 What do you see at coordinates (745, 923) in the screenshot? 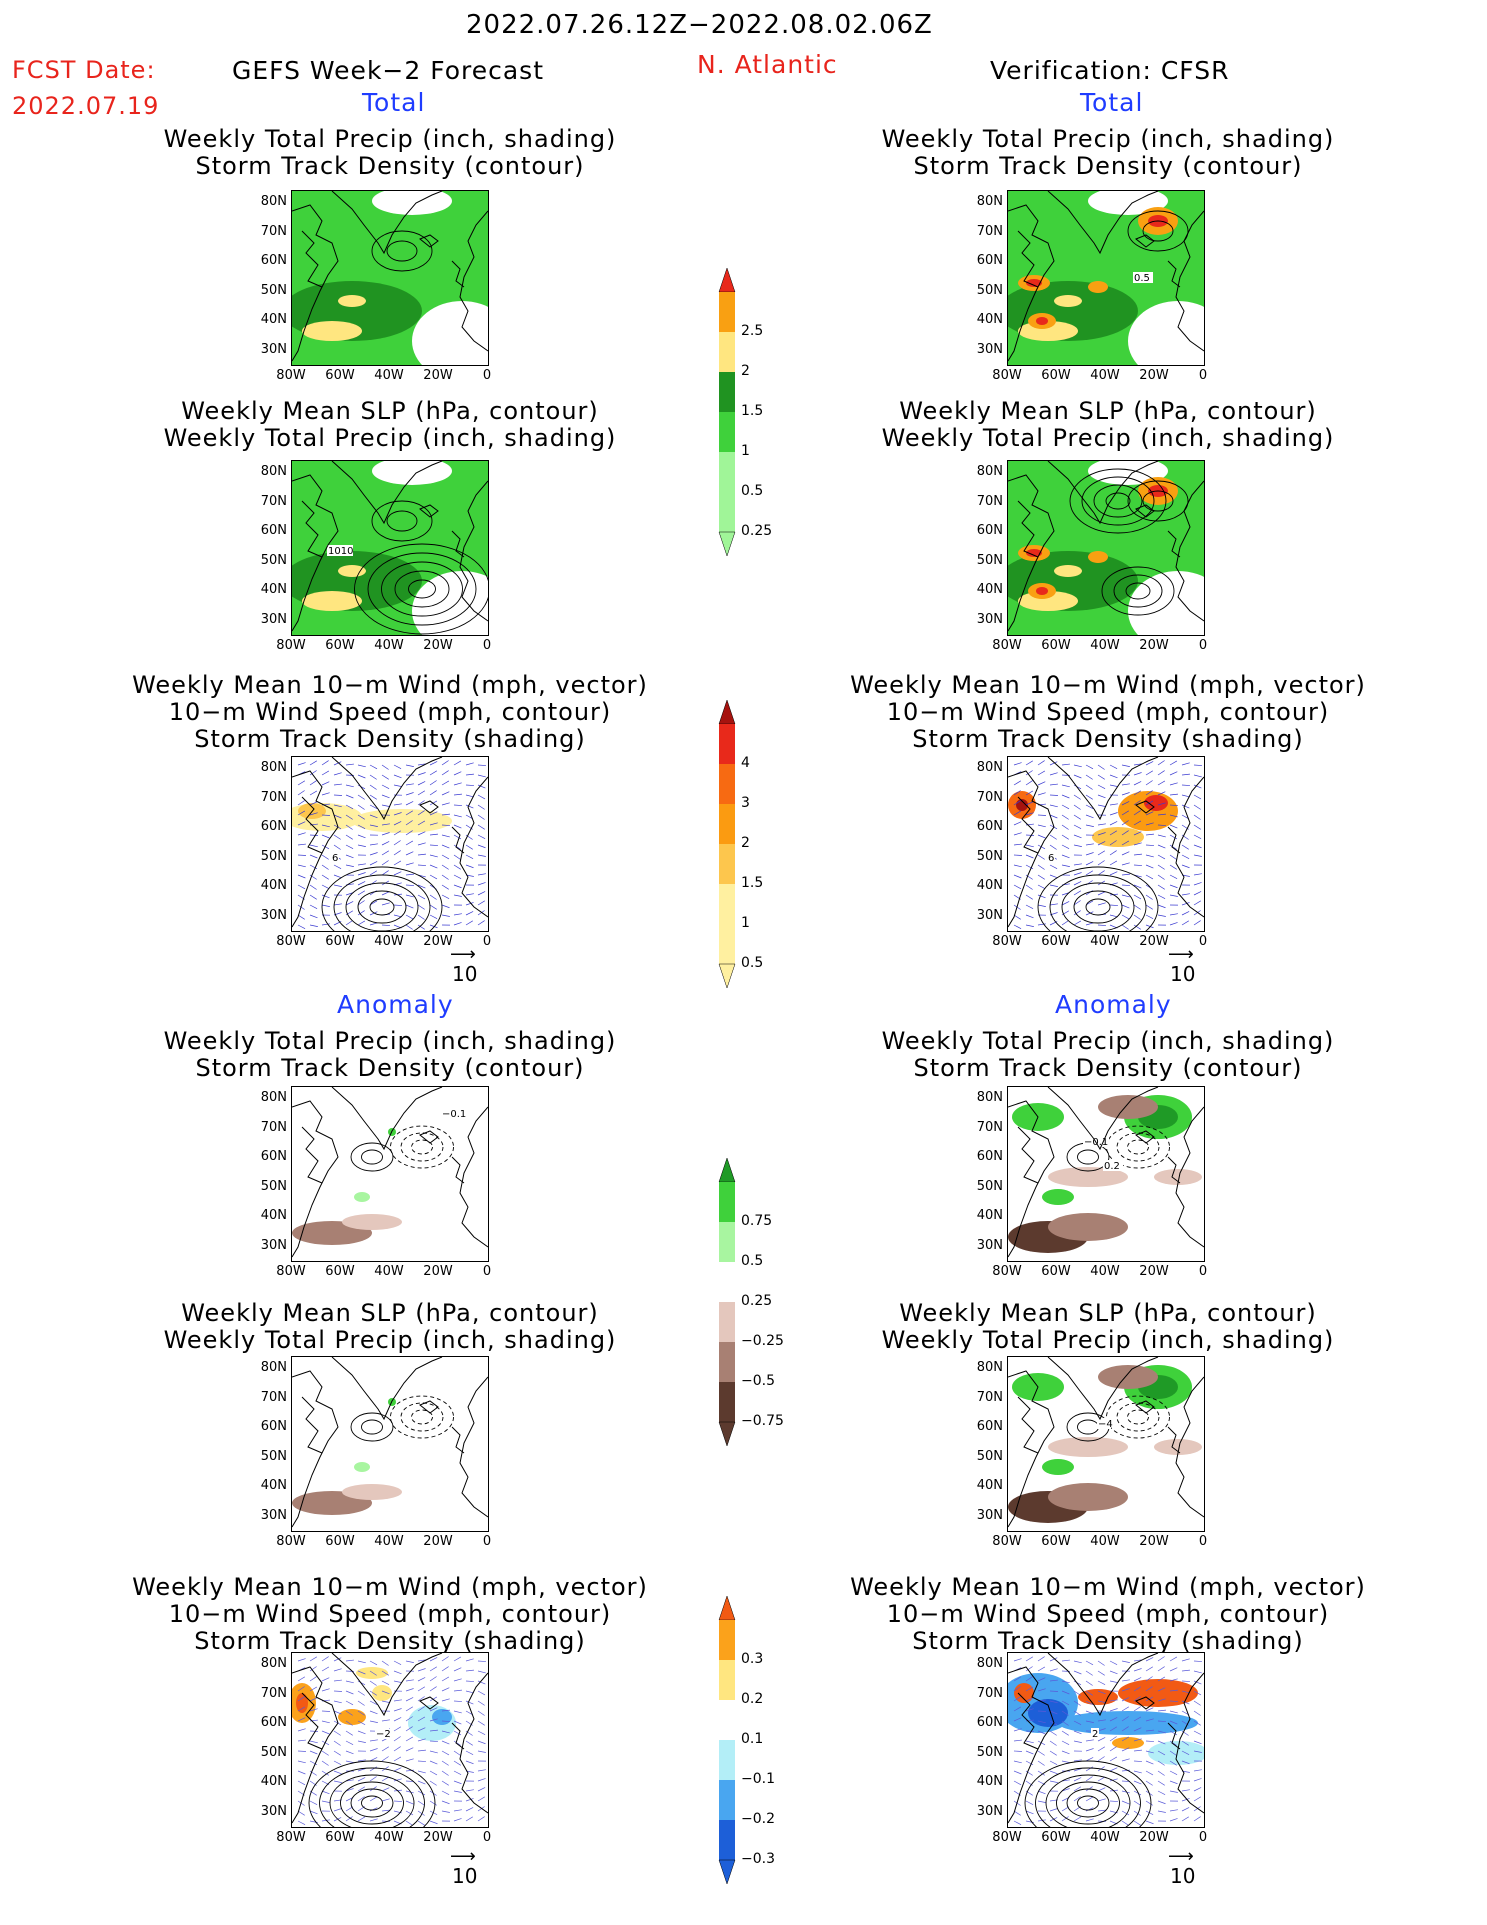
I see `colorbar-tick-label: 1` at bounding box center [745, 923].